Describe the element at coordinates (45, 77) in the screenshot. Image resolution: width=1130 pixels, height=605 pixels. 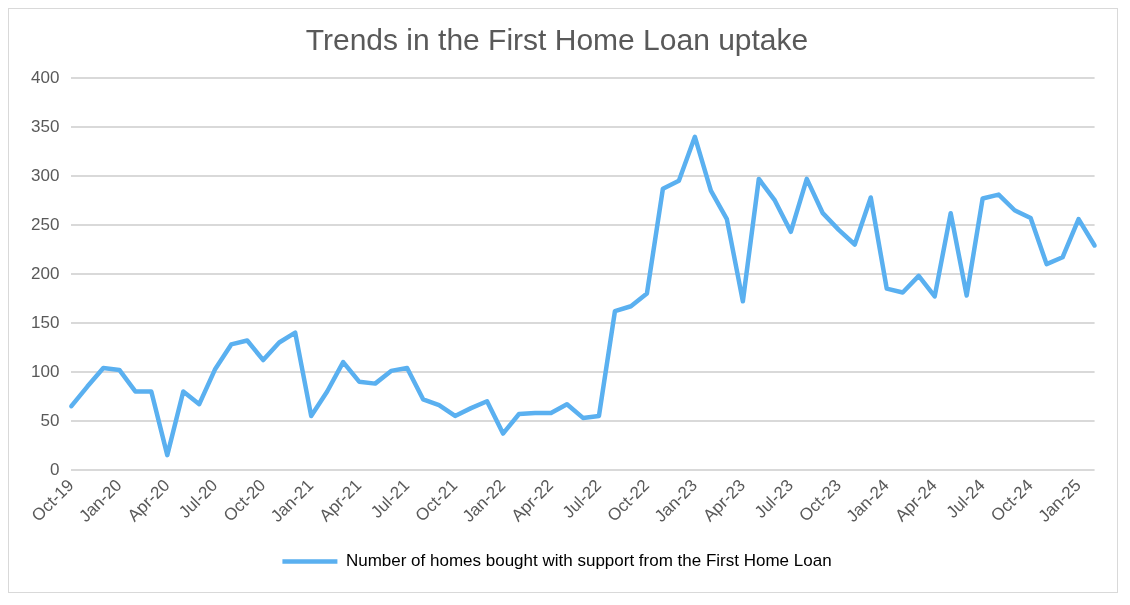
I see `y-tick-label: 400` at that location.